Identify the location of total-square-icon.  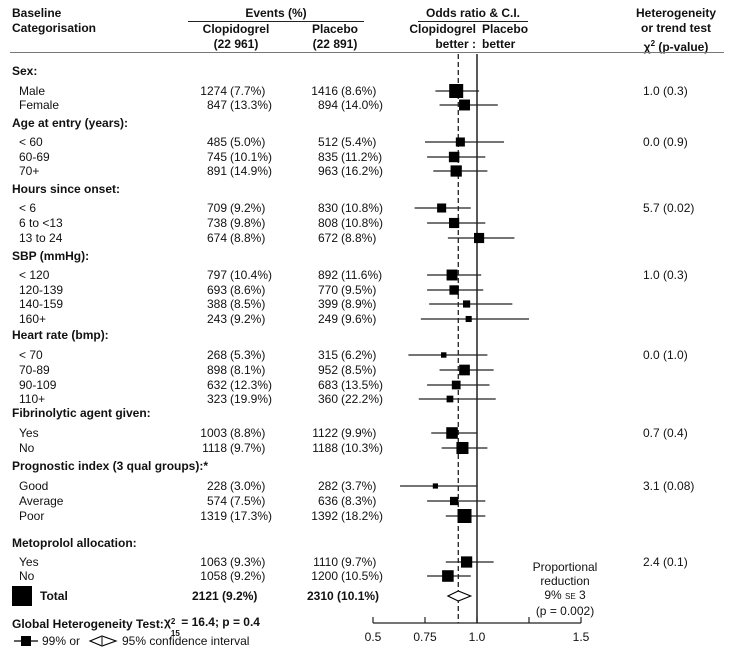
(22, 596).